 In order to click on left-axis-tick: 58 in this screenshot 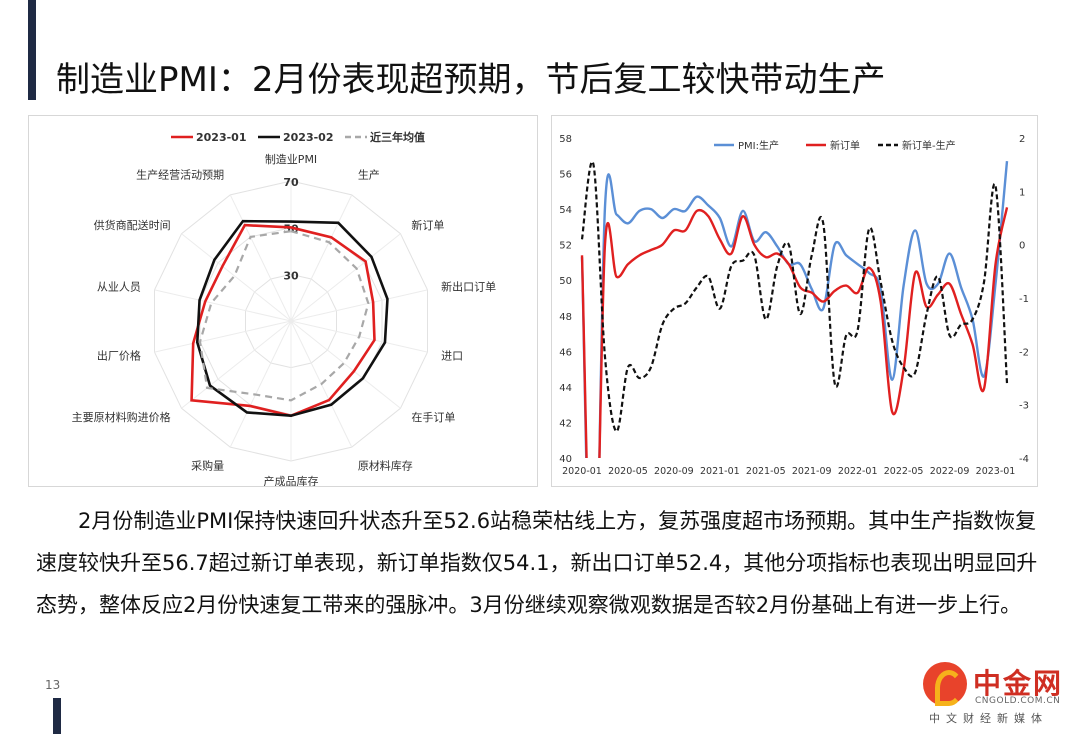, I will do `click(565, 139)`.